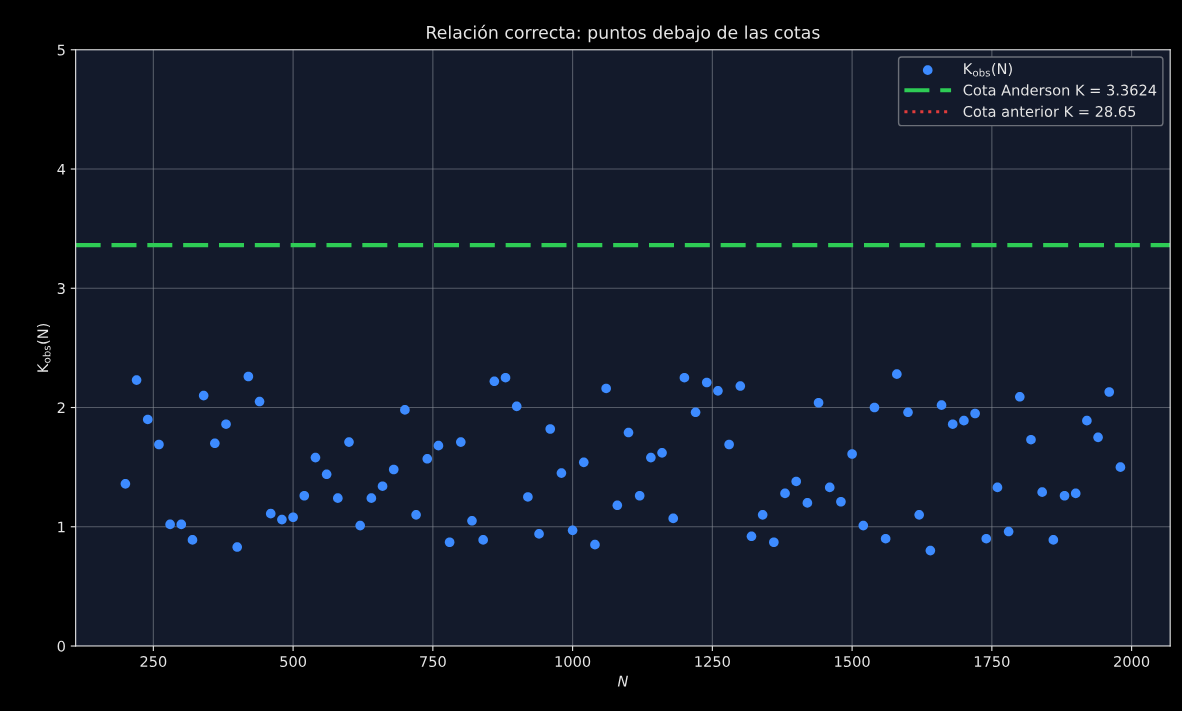  What do you see at coordinates (852, 661) in the screenshot?
I see `x-tick-label: 1500` at bounding box center [852, 661].